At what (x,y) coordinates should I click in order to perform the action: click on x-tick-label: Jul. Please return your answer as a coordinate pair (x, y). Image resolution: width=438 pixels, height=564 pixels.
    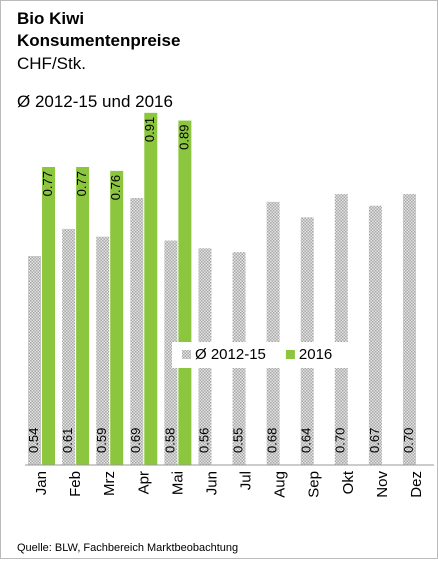
    Looking at the image, I should click on (246, 480).